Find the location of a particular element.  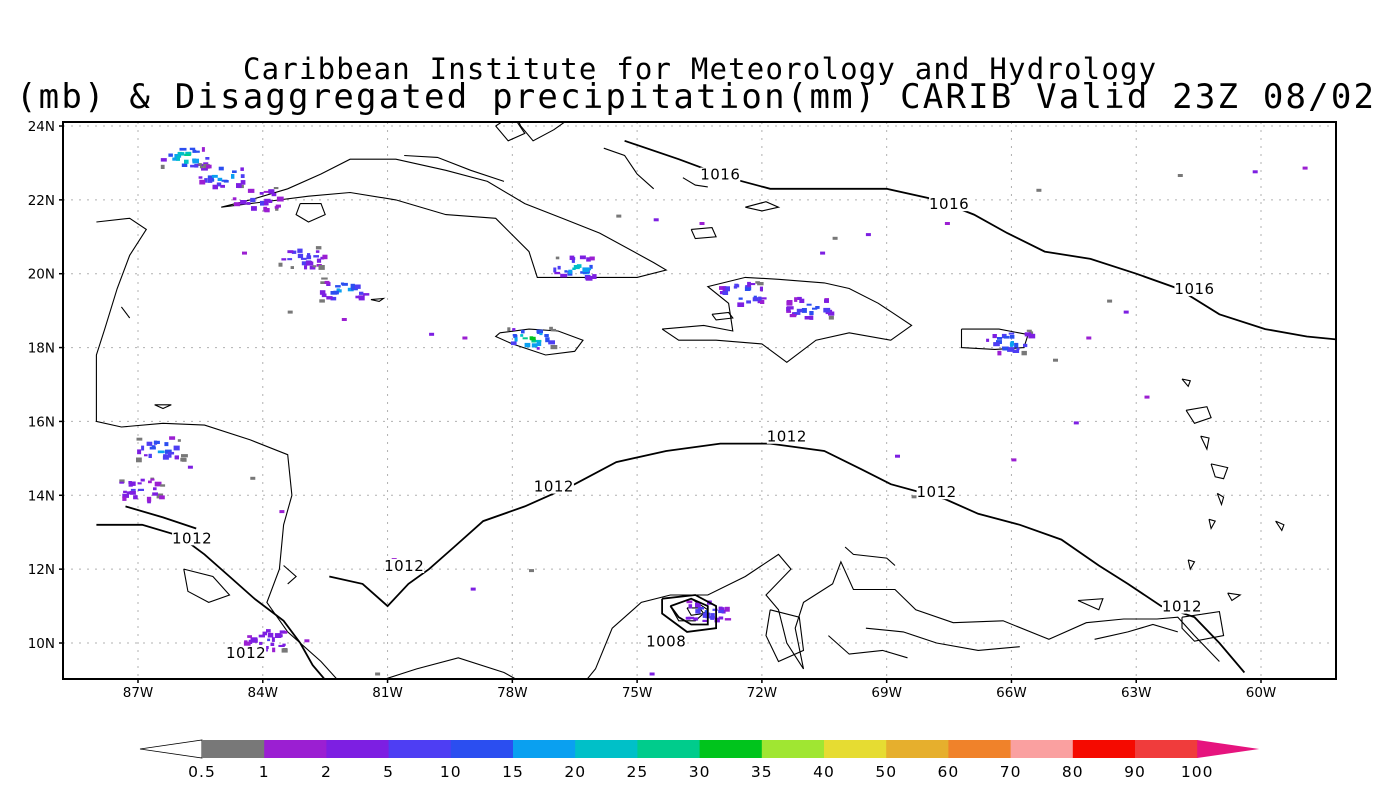

colorbar-label: 80 is located at coordinates (1073, 772).